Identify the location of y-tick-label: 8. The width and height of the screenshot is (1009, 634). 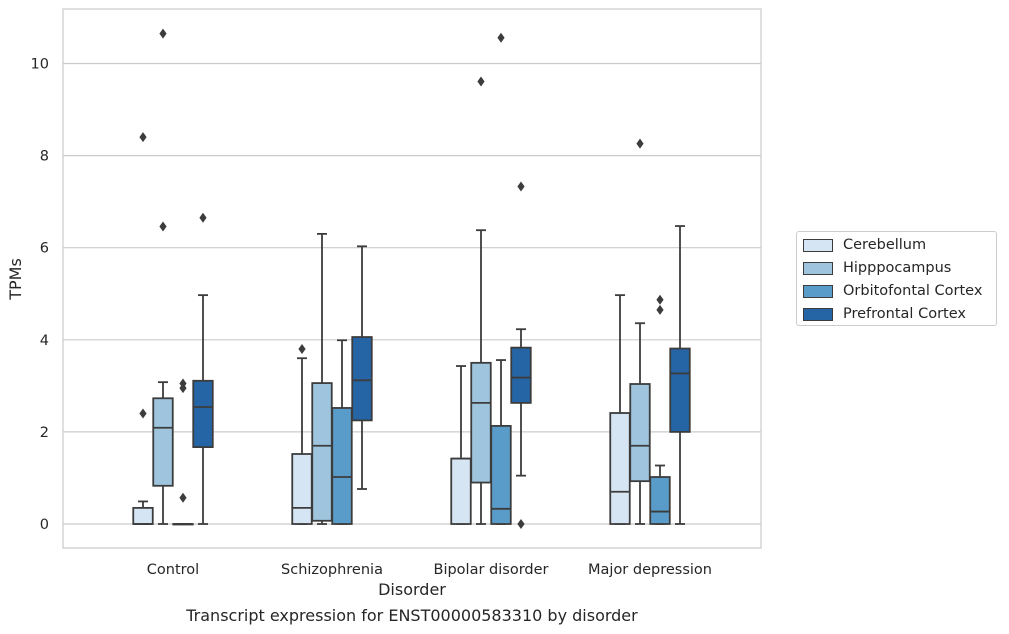
(44, 157).